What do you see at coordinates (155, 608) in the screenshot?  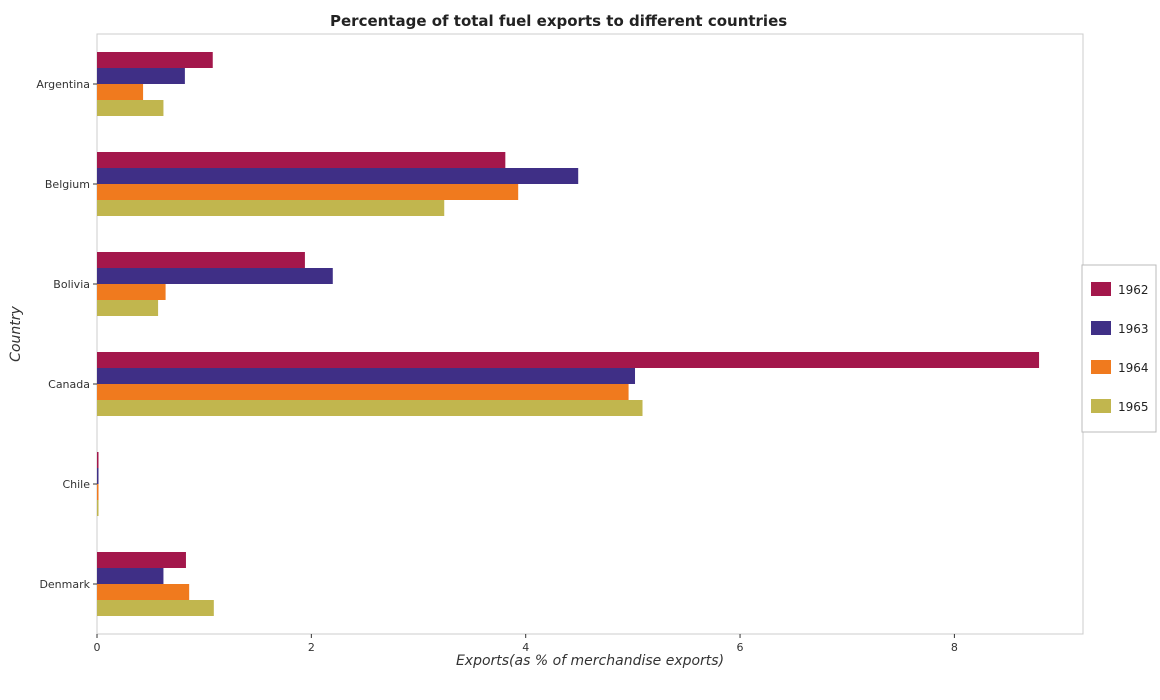 I see `bar-denmark-1965` at bounding box center [155, 608].